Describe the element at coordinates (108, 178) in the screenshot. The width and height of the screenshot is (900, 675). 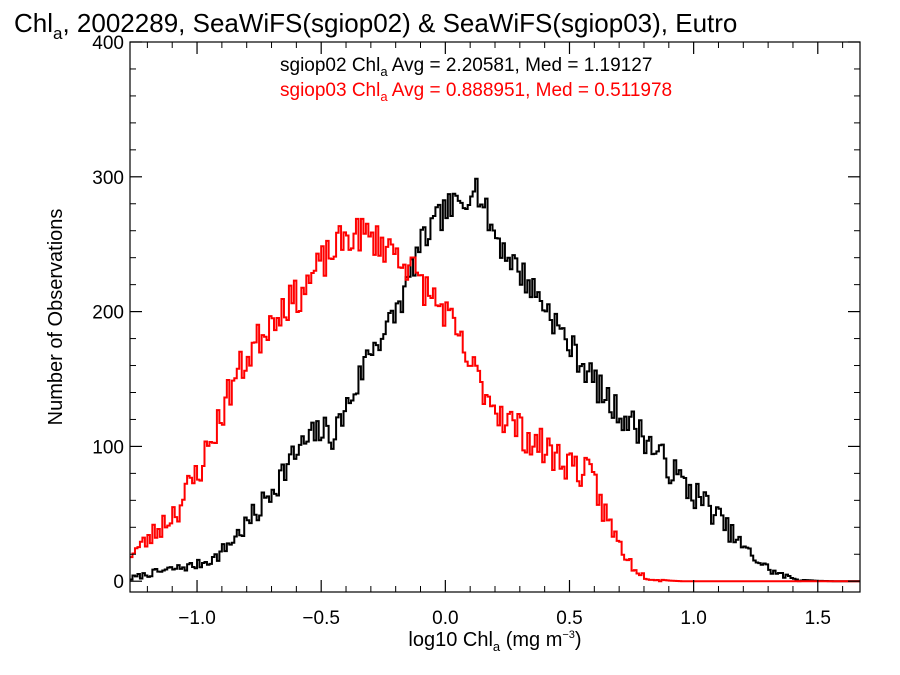
I see `y-tick-label: 300` at that location.